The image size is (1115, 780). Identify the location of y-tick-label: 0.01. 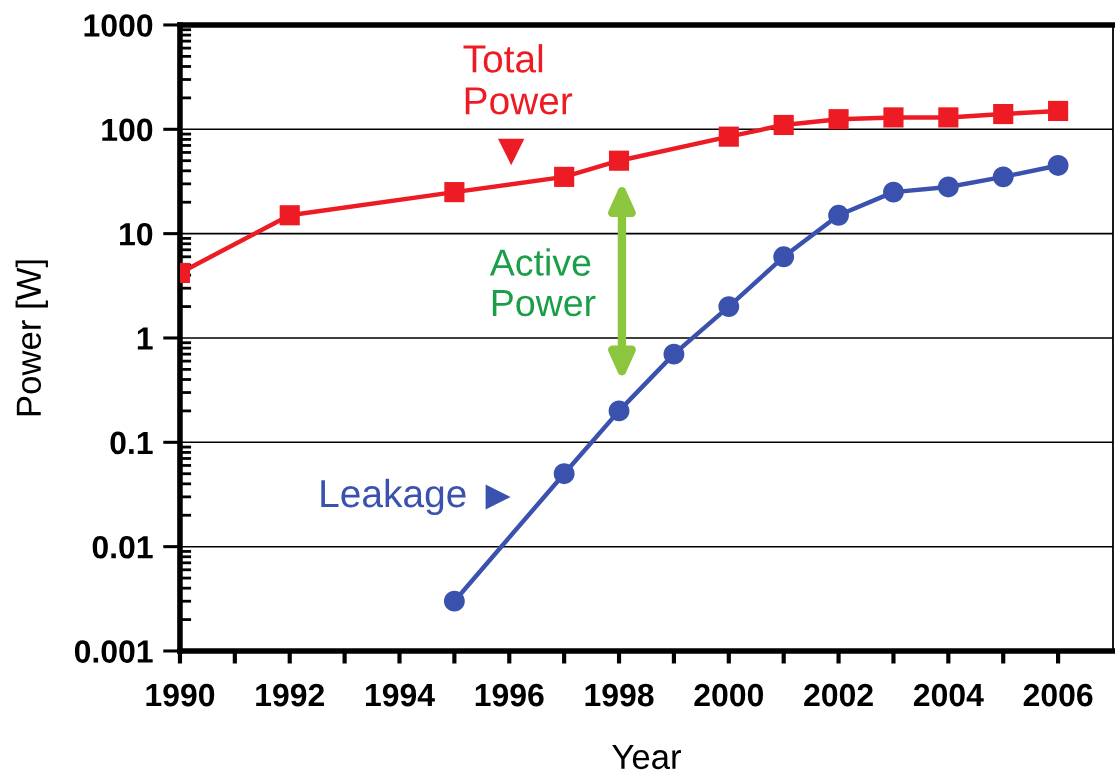
(122, 547).